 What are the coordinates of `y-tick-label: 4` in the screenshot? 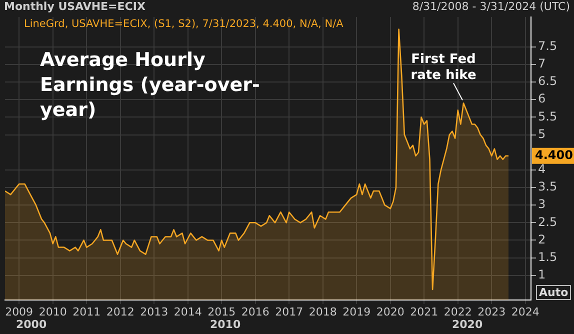 It's located at (542, 169).